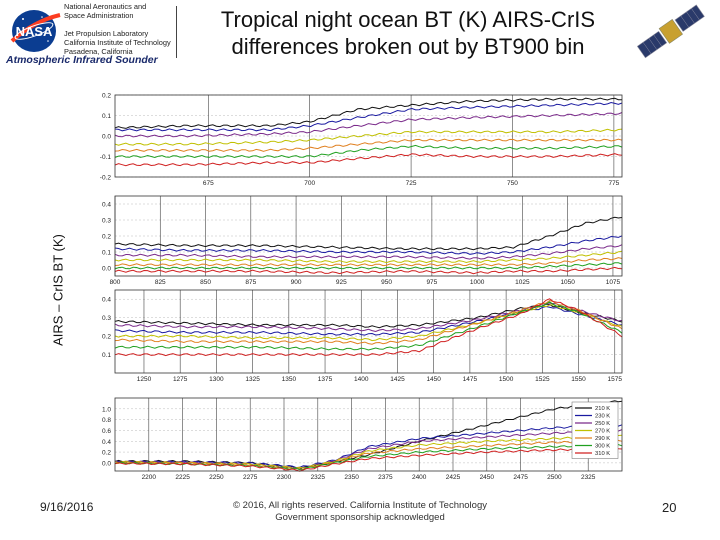 Image resolution: width=720 pixels, height=540 pixels. I want to click on org-line: Pasadena, California, so click(98, 51).